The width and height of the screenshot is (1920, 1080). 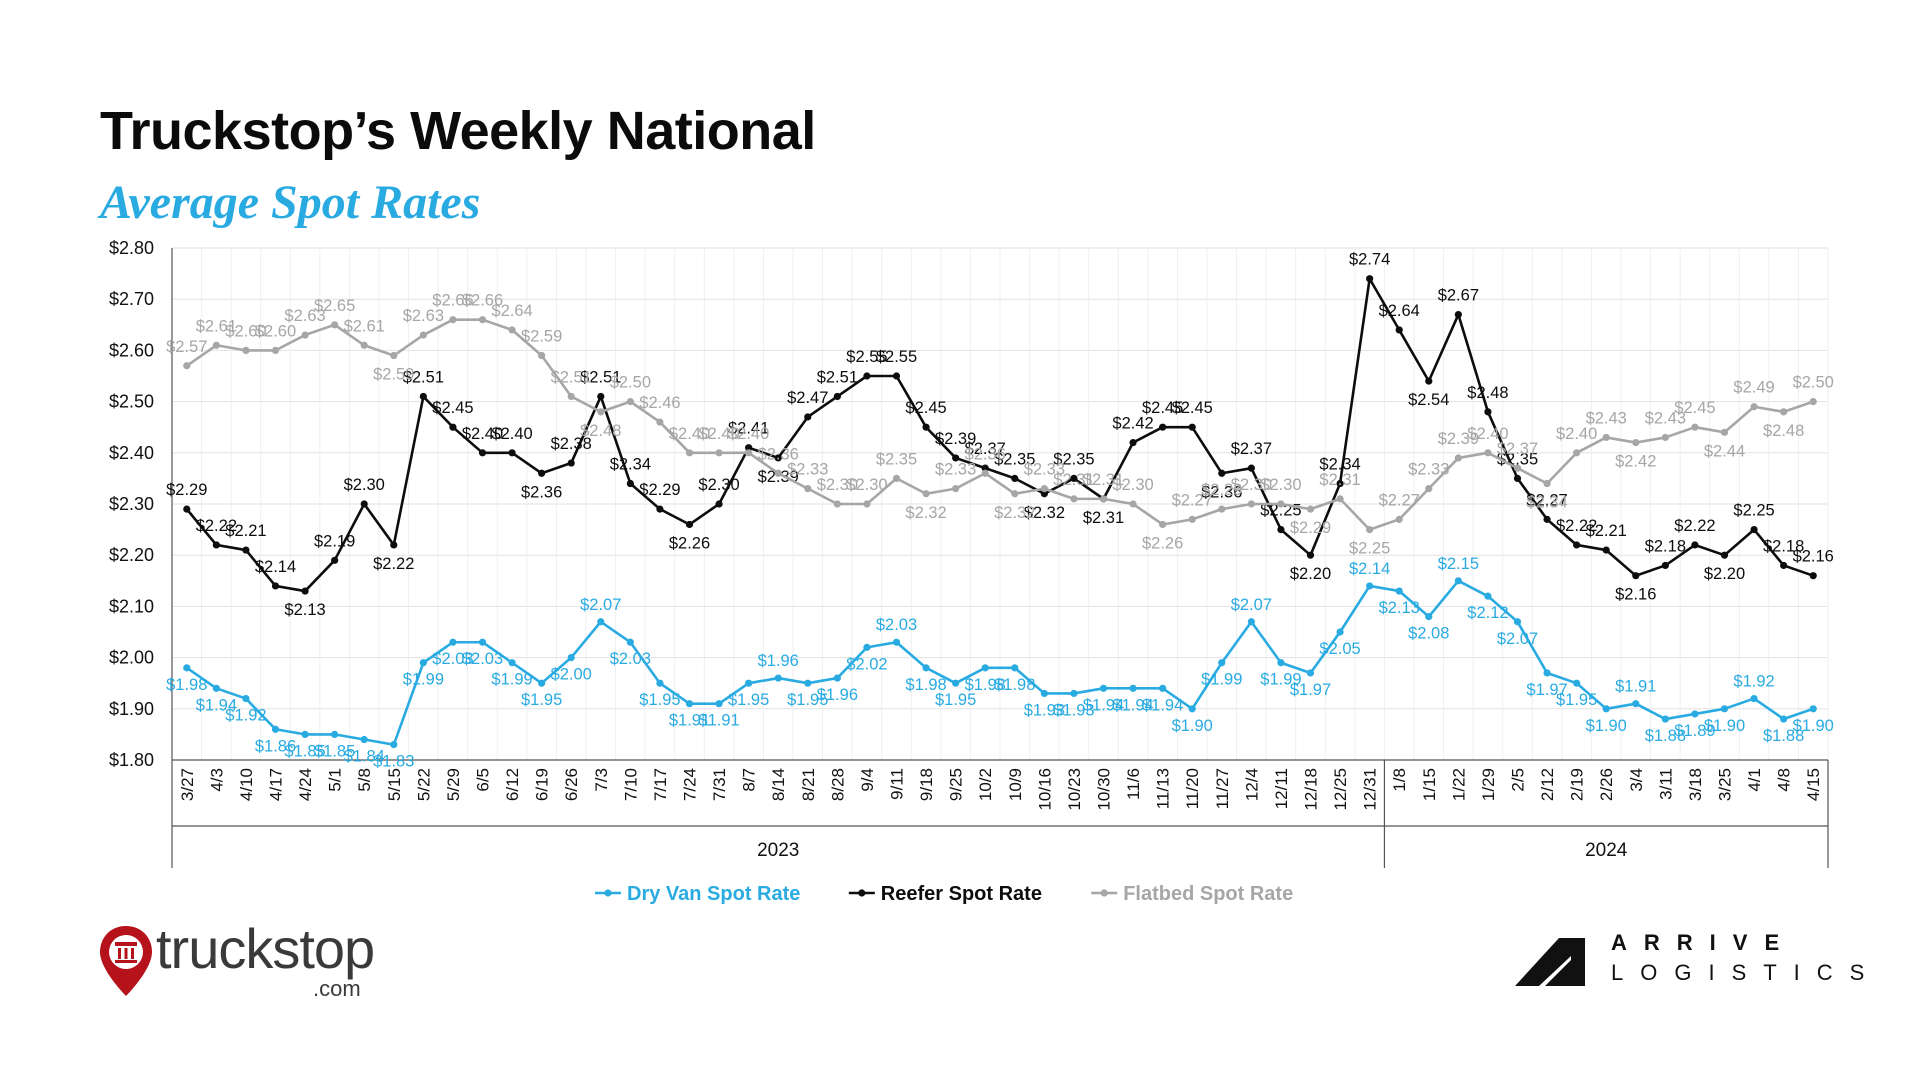 What do you see at coordinates (276, 784) in the screenshot?
I see `x-tick-label: 4/17` at bounding box center [276, 784].